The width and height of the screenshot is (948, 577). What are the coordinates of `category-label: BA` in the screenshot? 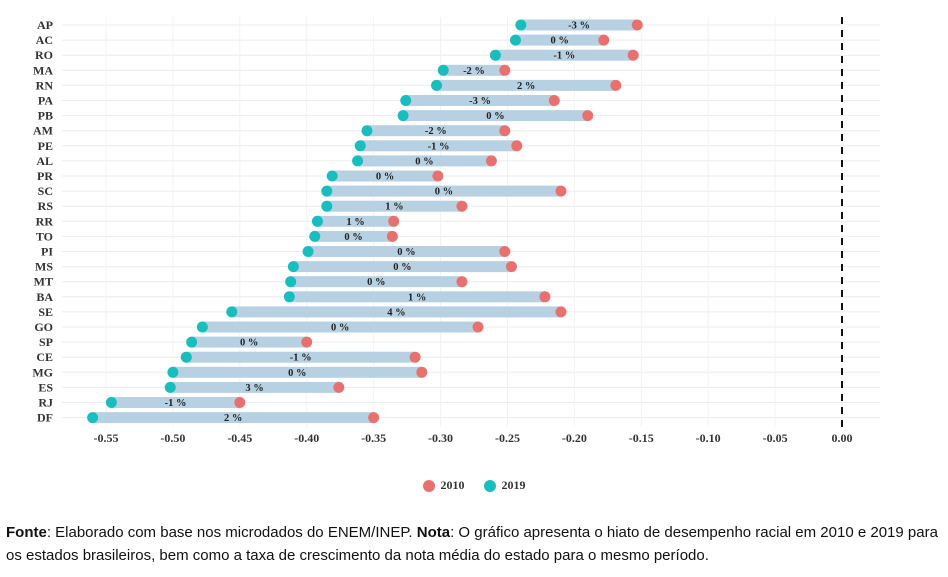 It's located at (44, 297).